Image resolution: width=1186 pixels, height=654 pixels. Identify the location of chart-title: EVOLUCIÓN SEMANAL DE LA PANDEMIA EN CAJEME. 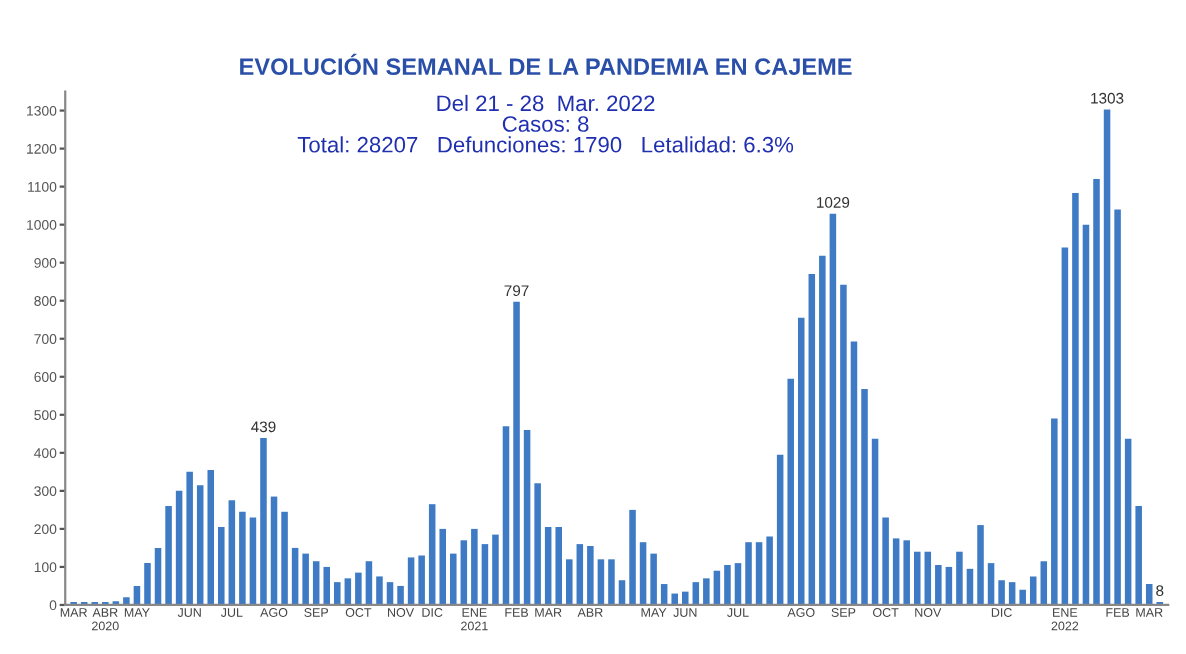
(546, 64).